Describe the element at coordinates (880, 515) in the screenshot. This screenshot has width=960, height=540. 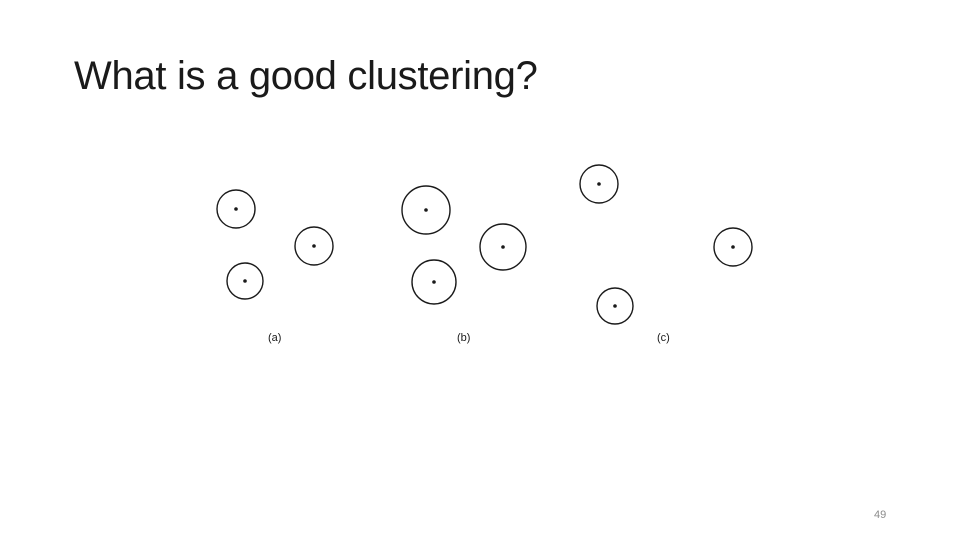
I see `page-number: 49` at that location.